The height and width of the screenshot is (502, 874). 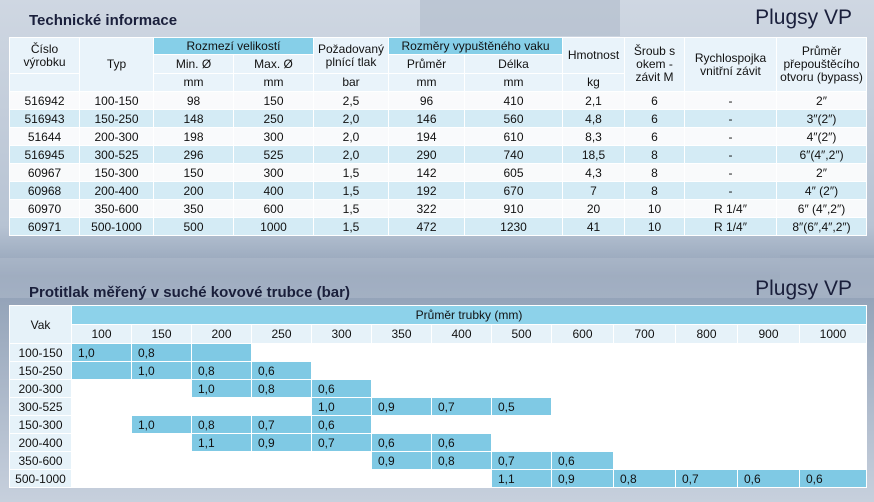 What do you see at coordinates (273, 82) in the screenshot?
I see `unit-max: mm` at bounding box center [273, 82].